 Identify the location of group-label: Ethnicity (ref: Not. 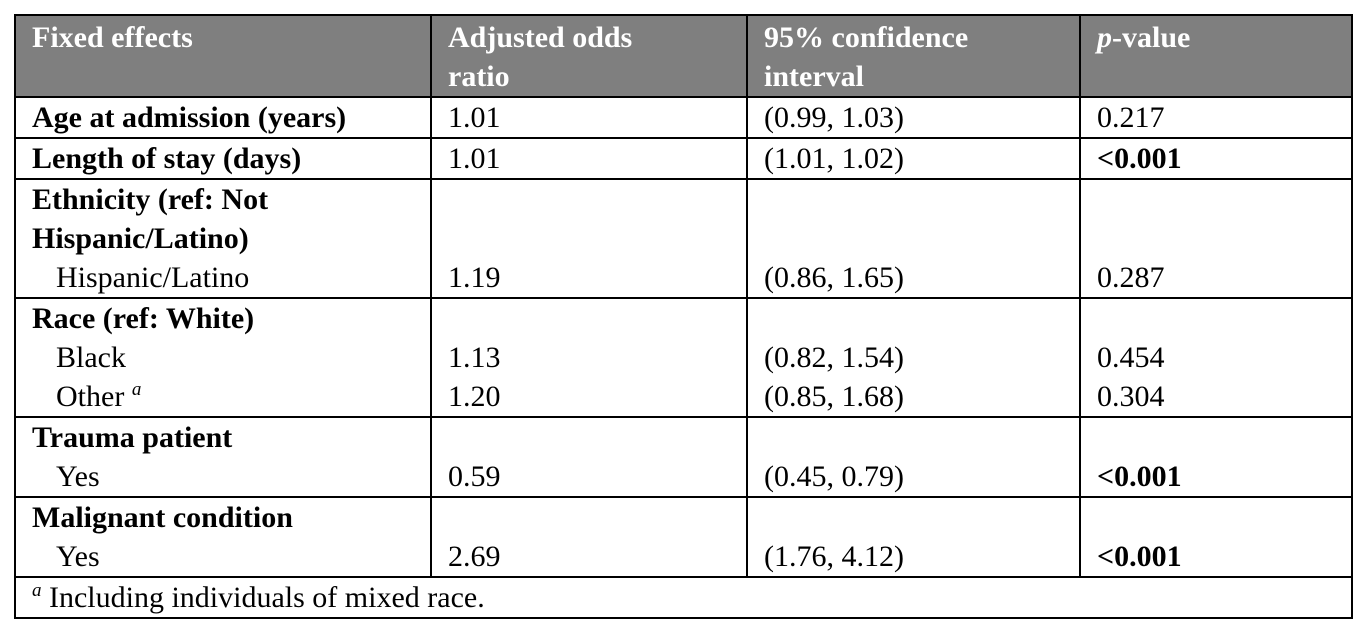
(150, 199).